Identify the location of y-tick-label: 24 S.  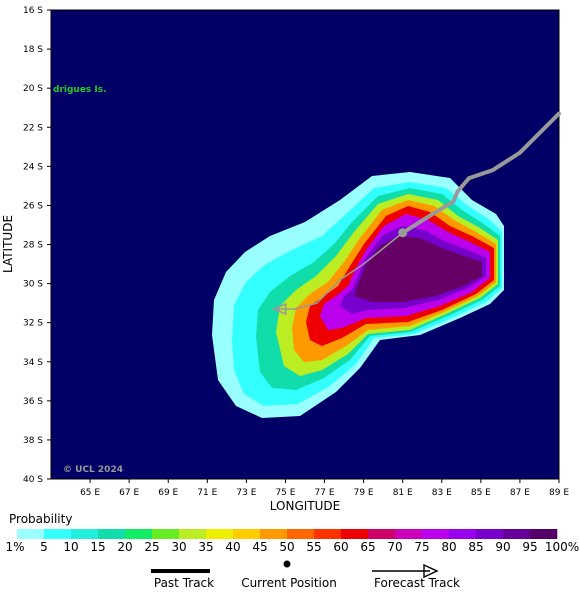
(33, 167).